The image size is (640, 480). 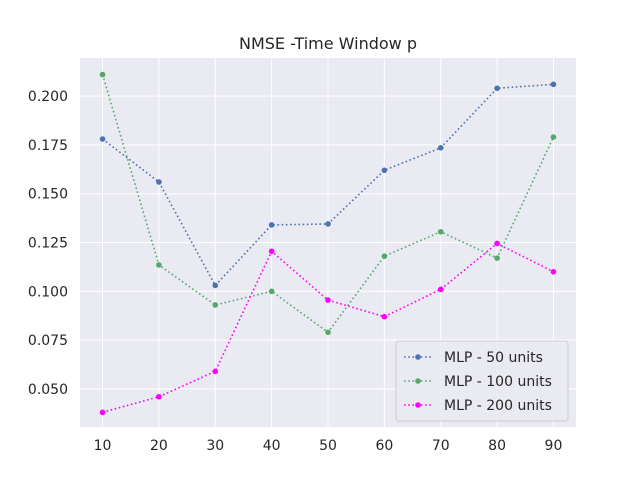 I want to click on x-tick-label: 60, so click(x=384, y=446).